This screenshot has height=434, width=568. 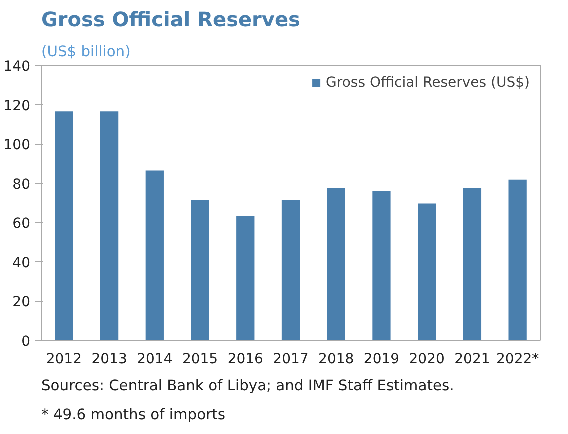 What do you see at coordinates (21, 263) in the screenshot?
I see `y-tick-label: 40` at bounding box center [21, 263].